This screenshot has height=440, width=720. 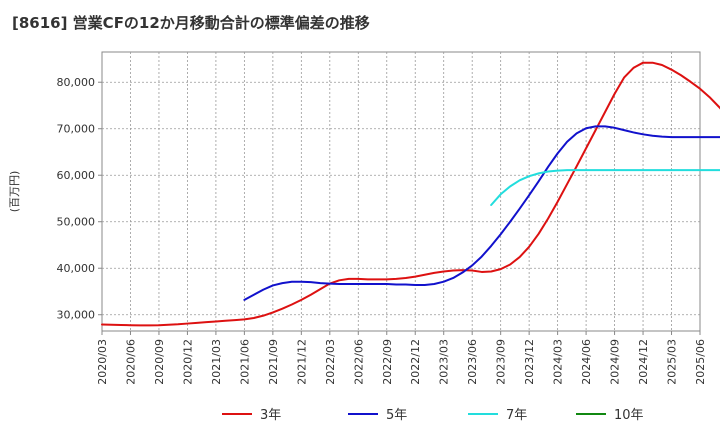 What do you see at coordinates (700, 362) in the screenshot?
I see `x-tick-label: 2025/06` at bounding box center [700, 362].